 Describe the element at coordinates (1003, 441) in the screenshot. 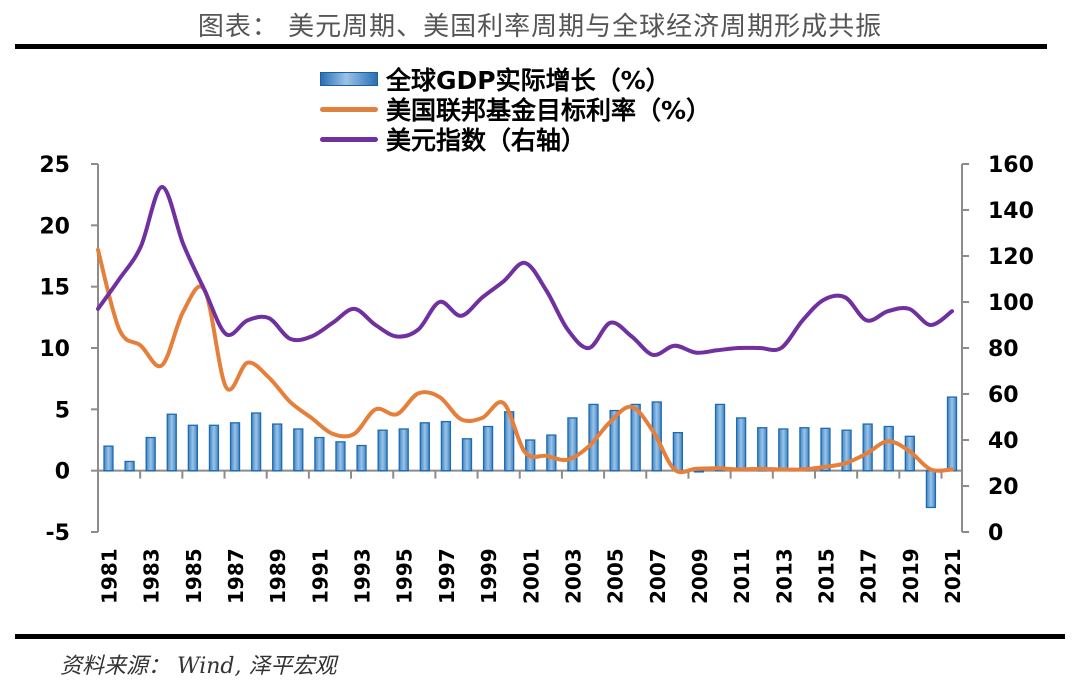

I see `right-y-tick-label: 40` at that location.